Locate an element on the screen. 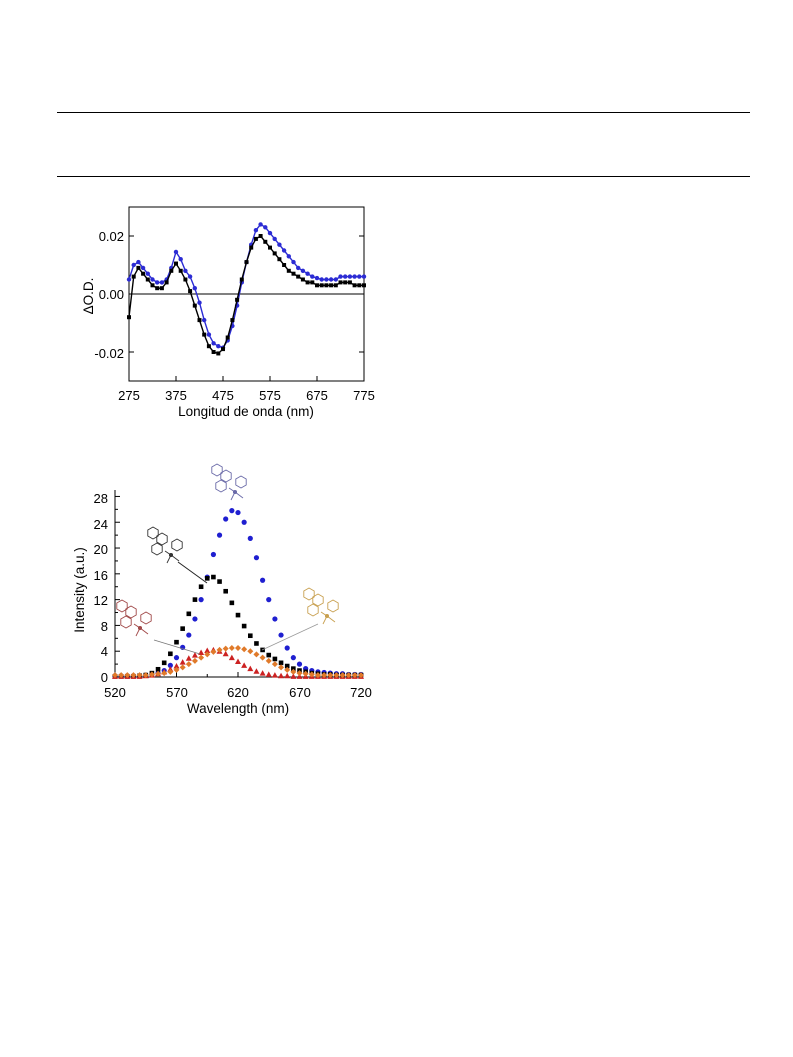 This screenshot has width=793, height=1057. chart1-series-line is located at coordinates (246, 295).